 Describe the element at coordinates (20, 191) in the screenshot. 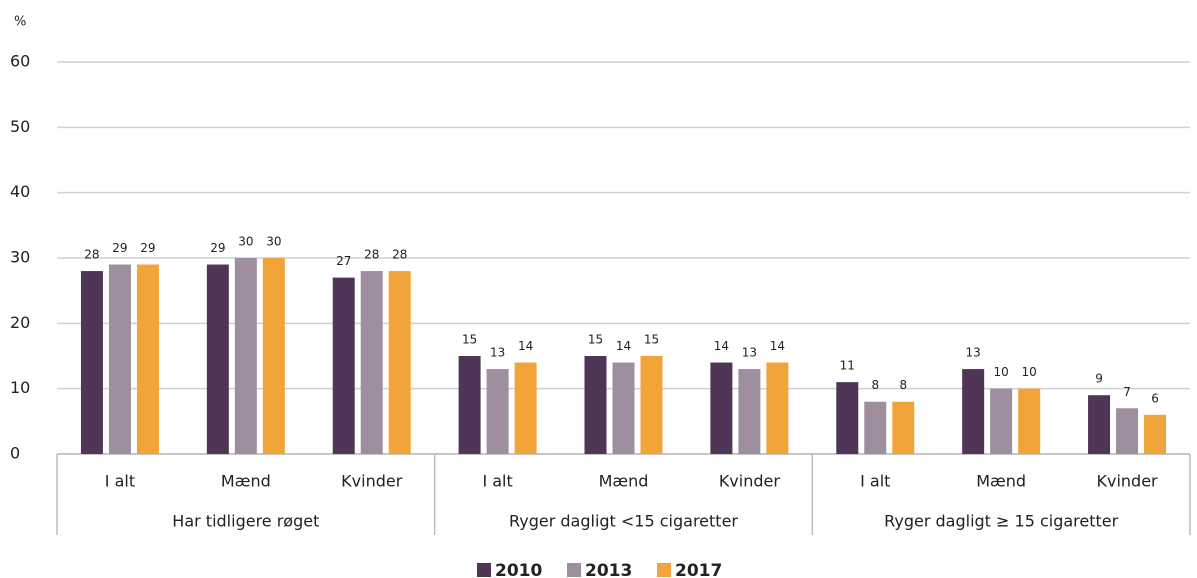

I see `y-tick-label: 40` at that location.